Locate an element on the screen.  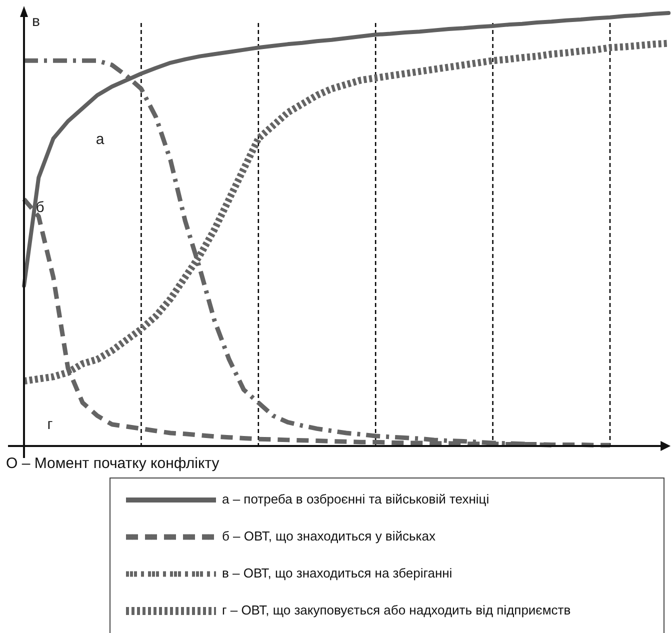
annotation: б is located at coordinates (40, 207).